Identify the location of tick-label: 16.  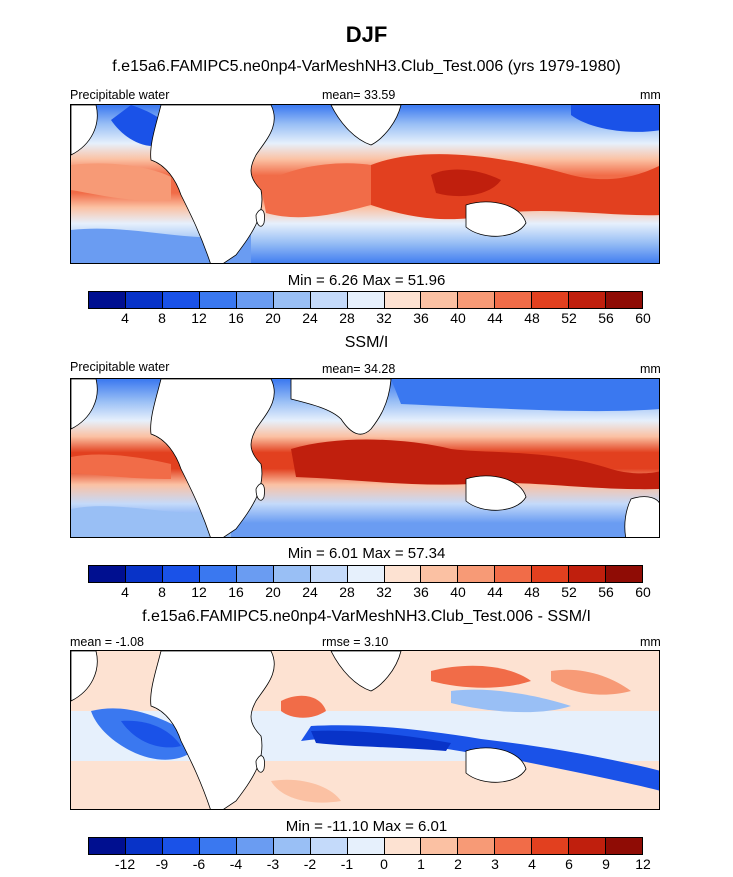
(236, 318).